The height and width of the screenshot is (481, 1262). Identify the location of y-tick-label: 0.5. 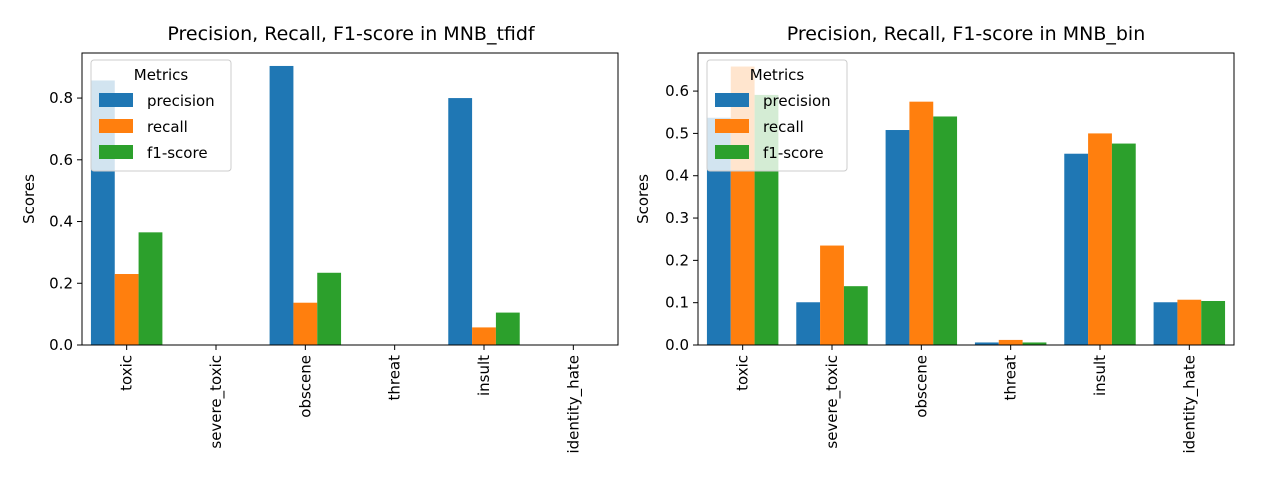
(677, 133).